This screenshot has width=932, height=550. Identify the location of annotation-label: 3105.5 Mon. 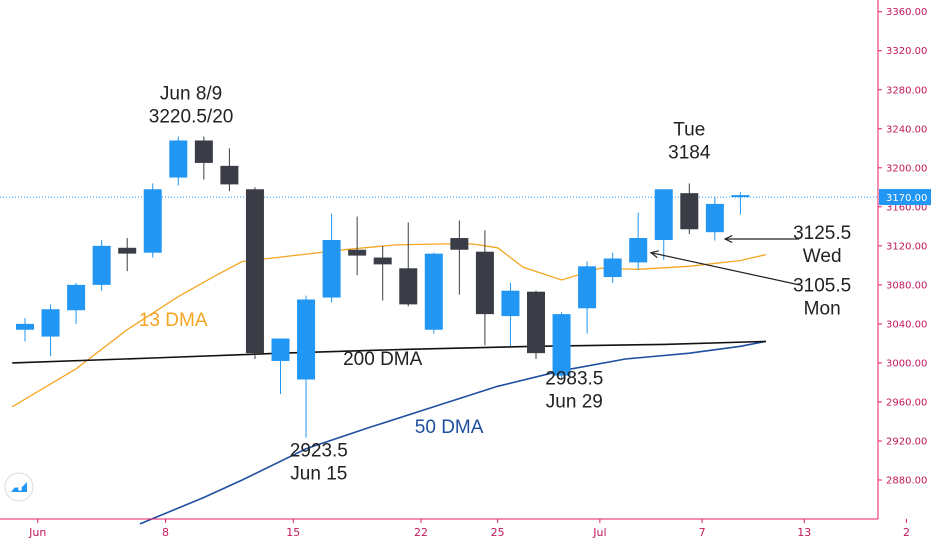
(822, 298).